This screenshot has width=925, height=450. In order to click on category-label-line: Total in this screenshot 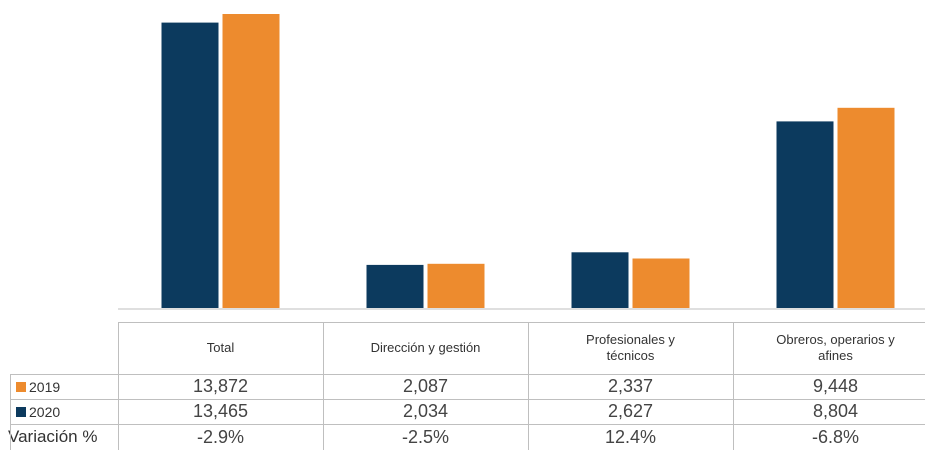, I will do `click(220, 347)`.